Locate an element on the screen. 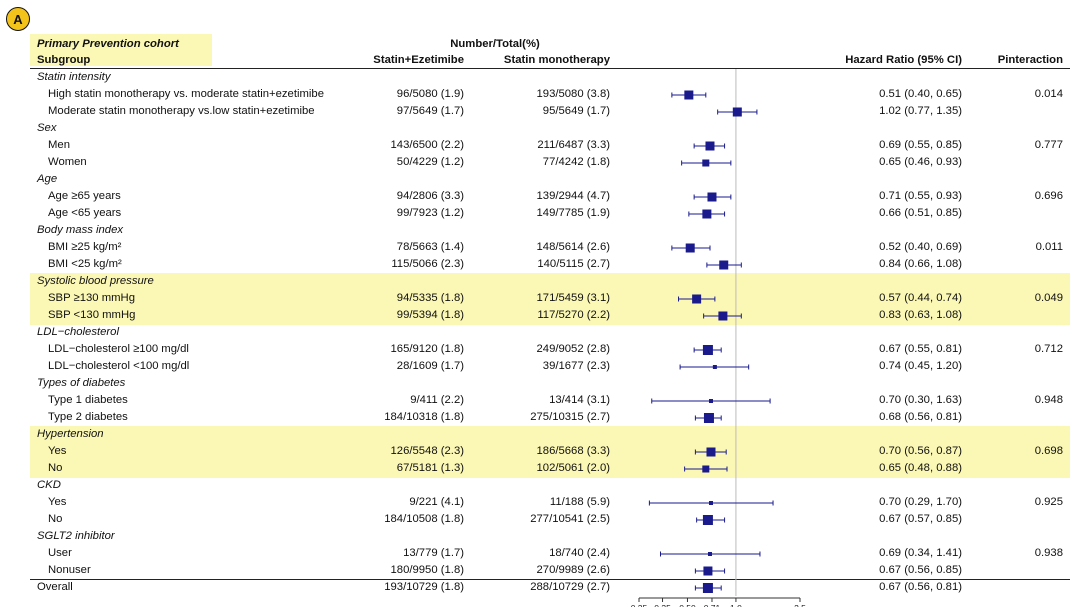 This screenshot has height=607, width=1080. hazard-ratio: 0.67 (0.56, 0.85) is located at coordinates (920, 570).